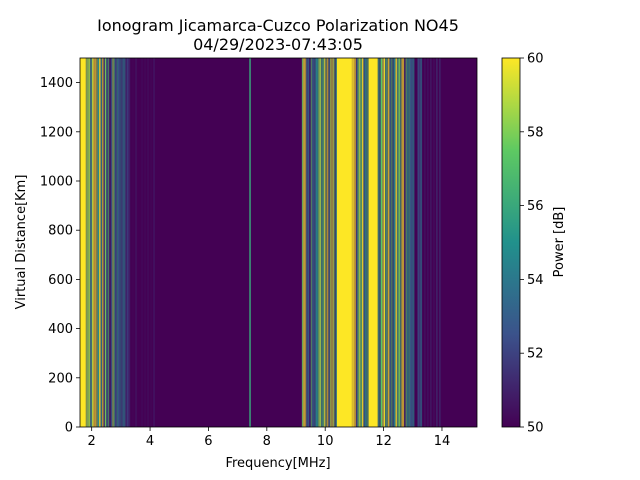 This screenshot has width=640, height=480. What do you see at coordinates (535, 280) in the screenshot?
I see `colorbar-tick-label-2: 54` at bounding box center [535, 280].